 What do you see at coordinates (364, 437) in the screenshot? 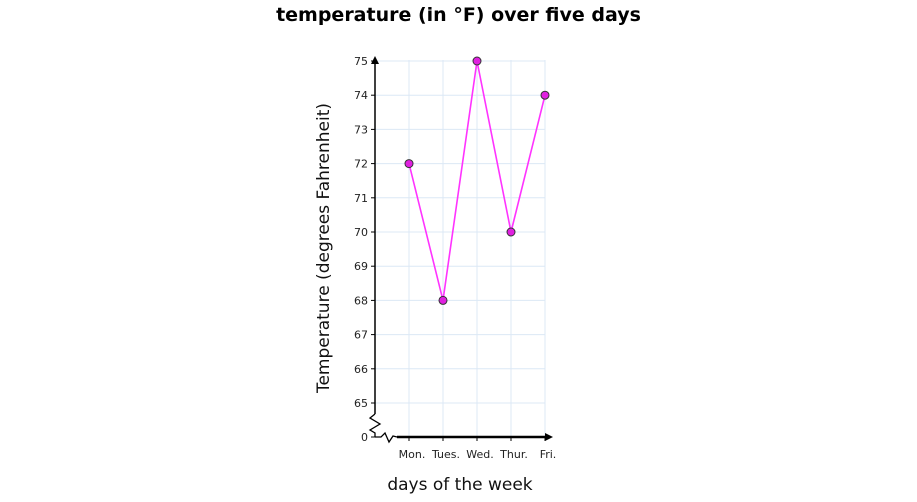
I see `y-tick-label: 0` at bounding box center [364, 437].